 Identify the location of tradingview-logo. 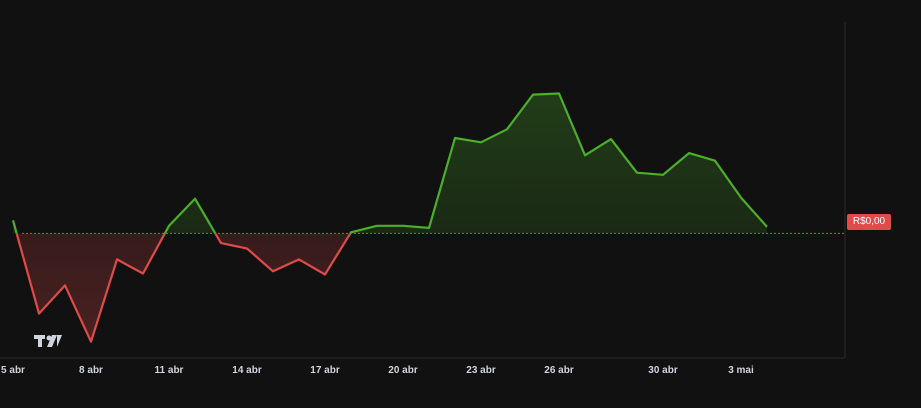
(48, 341).